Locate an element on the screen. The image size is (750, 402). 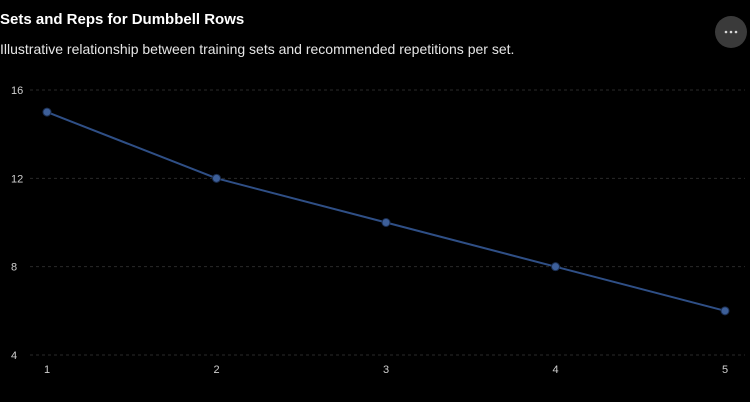
chart-title: Sets and Reps for Dumbbell Rows is located at coordinates (122, 19).